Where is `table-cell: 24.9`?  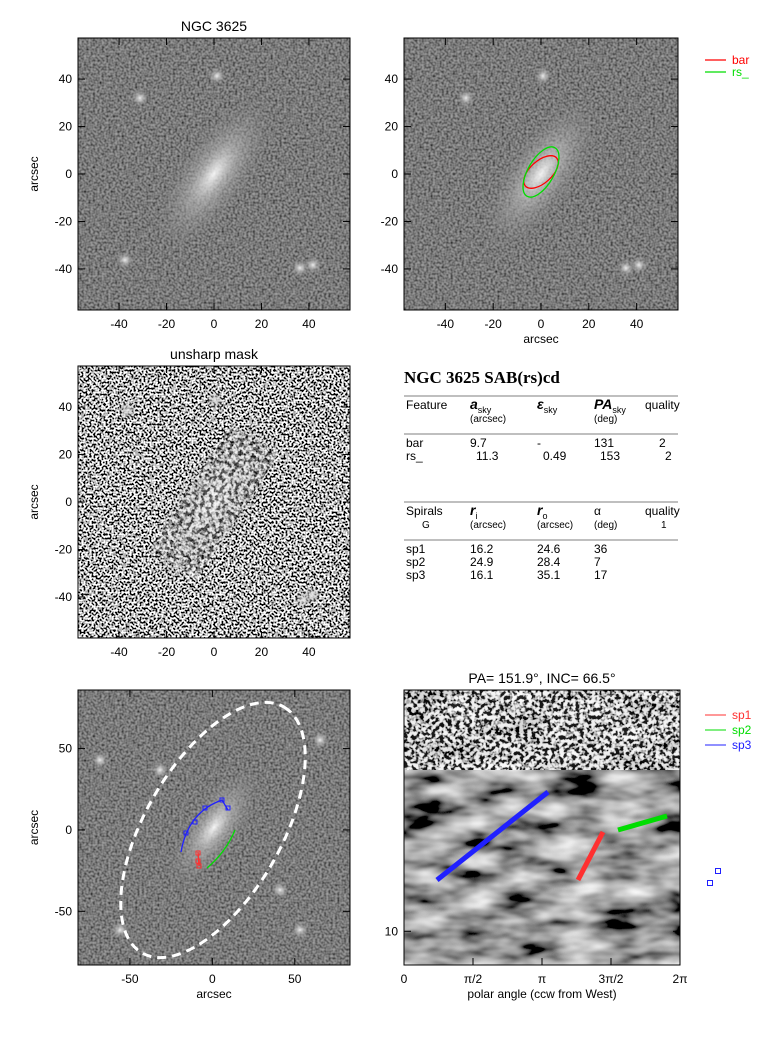 table-cell: 24.9 is located at coordinates (482, 562).